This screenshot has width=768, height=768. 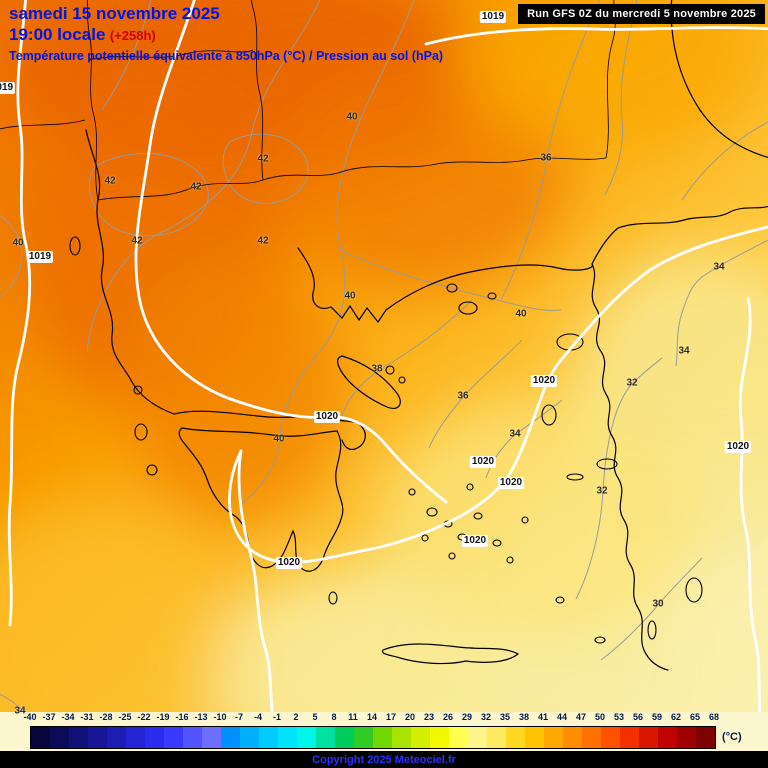 What do you see at coordinates (657, 717) in the screenshot?
I see `colorbar-tick: 59` at bounding box center [657, 717].